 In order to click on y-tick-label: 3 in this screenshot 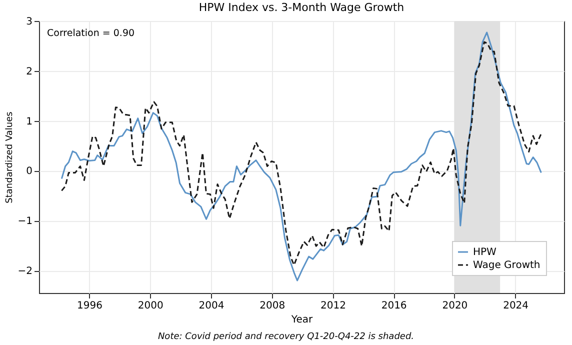, I will do `click(29, 22)`.